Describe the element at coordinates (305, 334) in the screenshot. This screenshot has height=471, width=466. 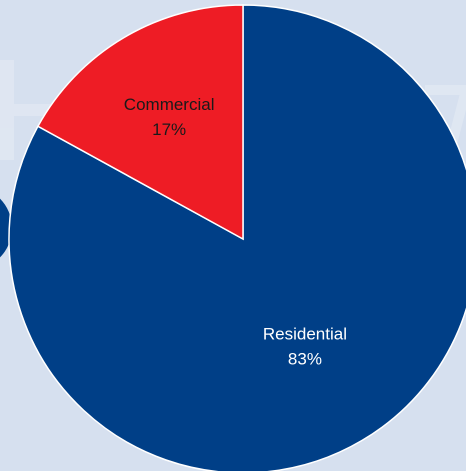
I see `slice-label-residential: Residential` at that location.